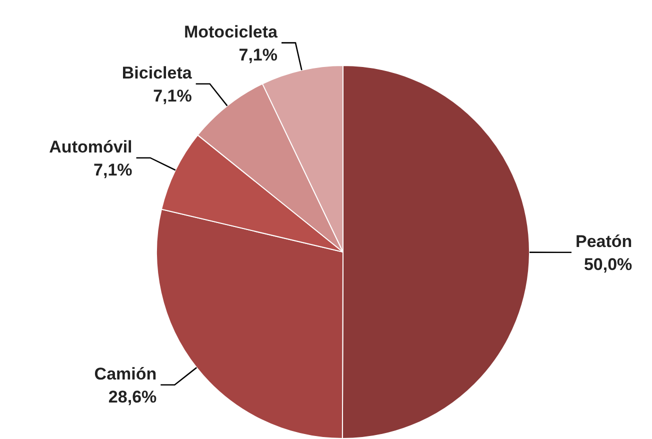  I want to click on slice-label: Peatón, so click(604, 242).